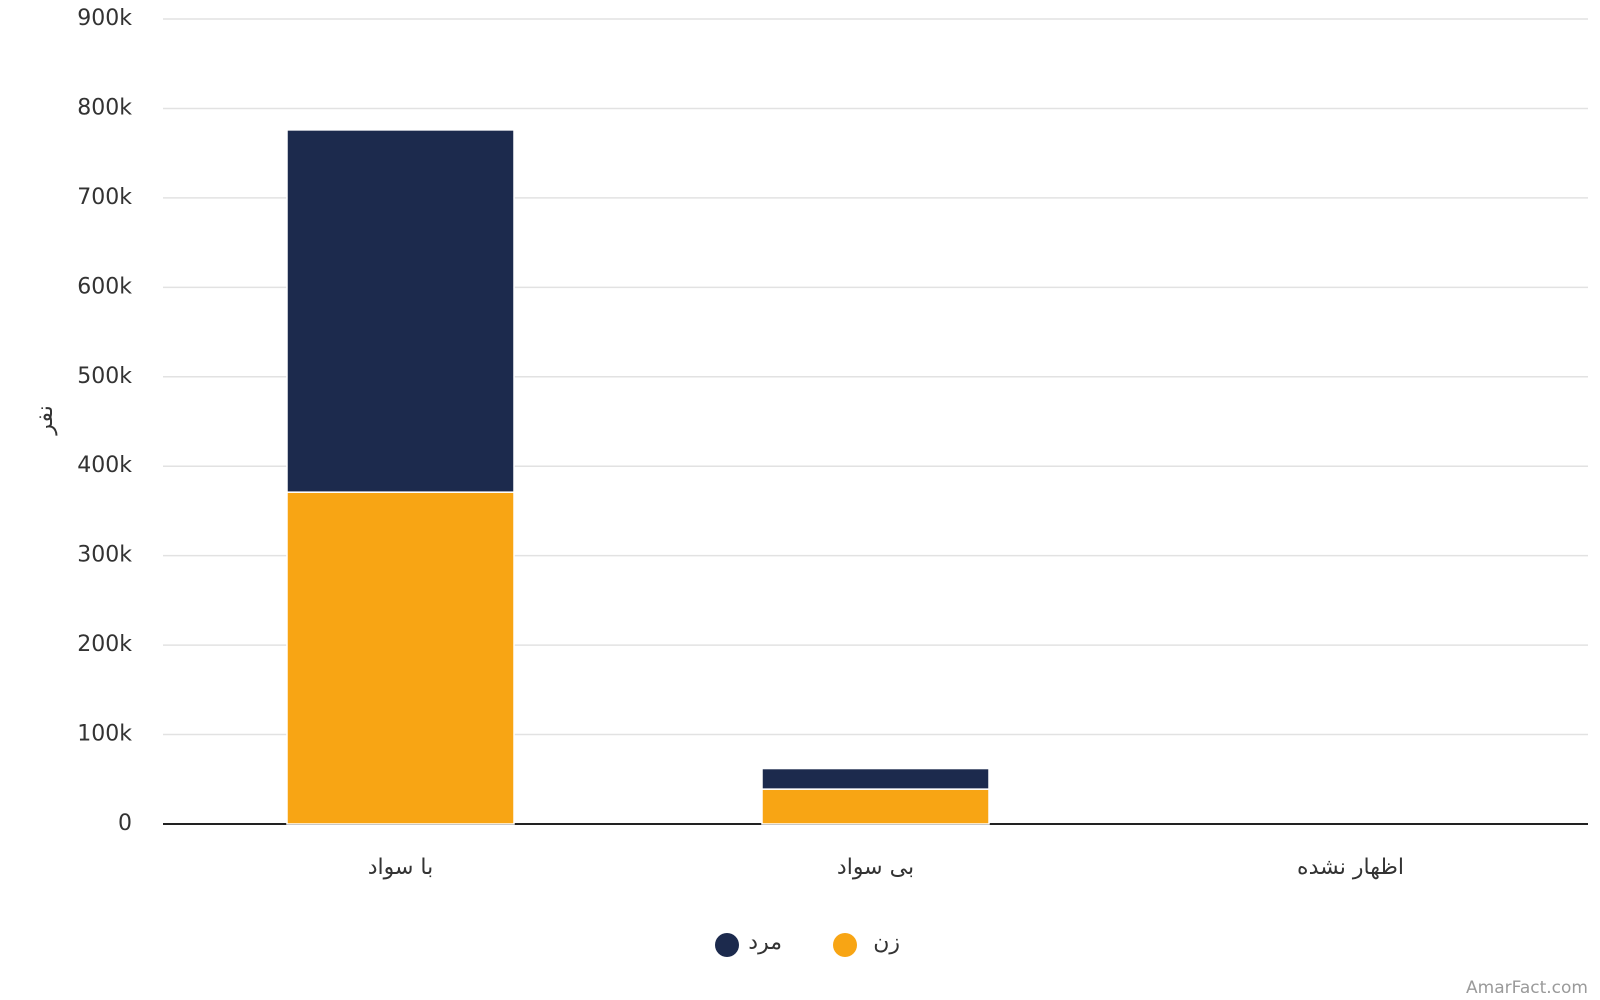 This screenshot has height=1000, width=1600. Describe the element at coordinates (401, 867) in the screenshot. I see `x-tick-label: با سواد` at that location.